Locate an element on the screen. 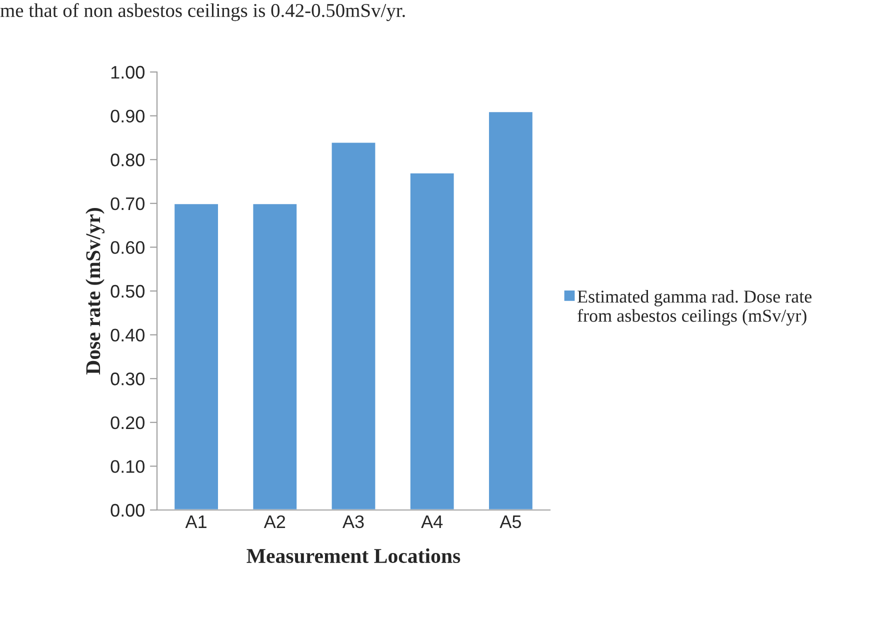 The height and width of the screenshot is (637, 869). y-tick-label: 0.10 is located at coordinates (127, 466).